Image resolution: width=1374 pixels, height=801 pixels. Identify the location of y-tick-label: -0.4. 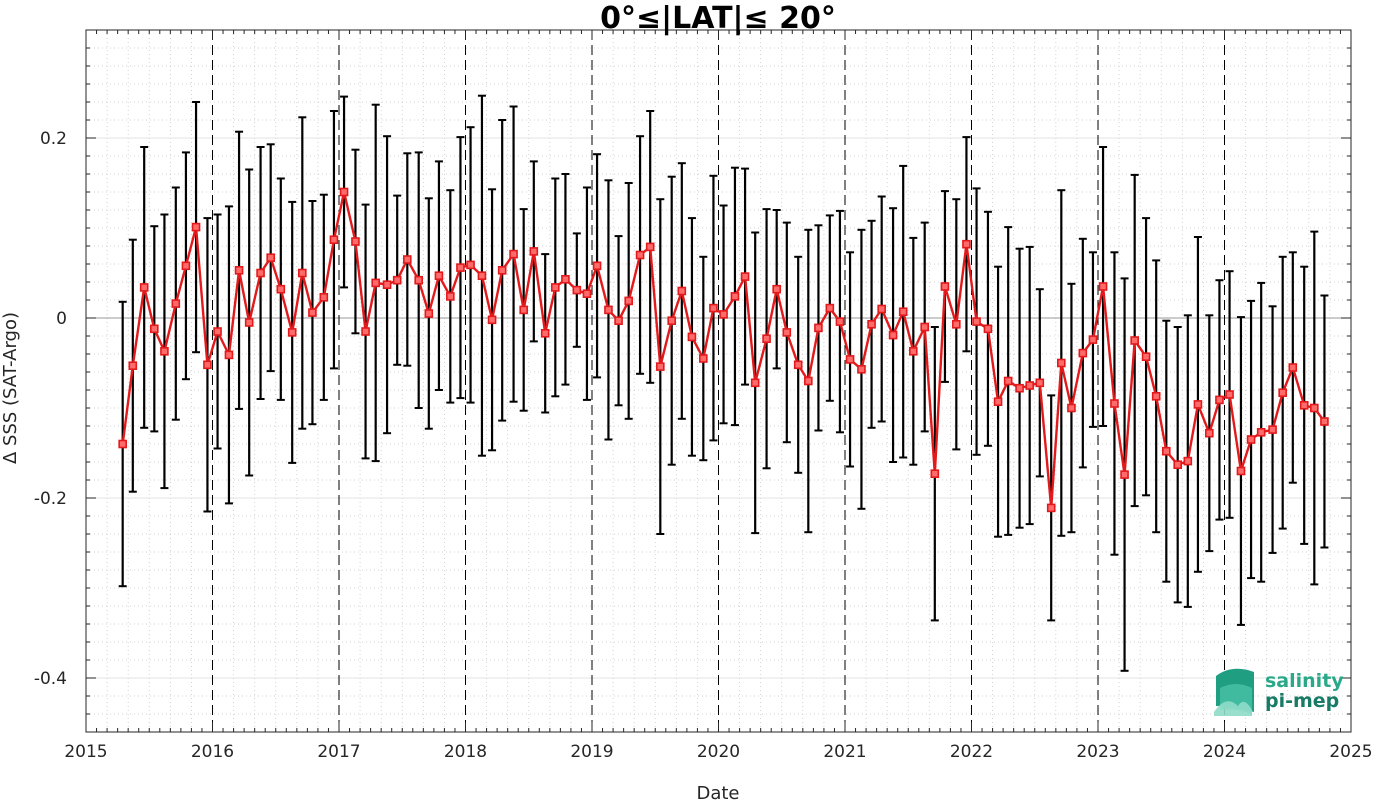
(50, 679).